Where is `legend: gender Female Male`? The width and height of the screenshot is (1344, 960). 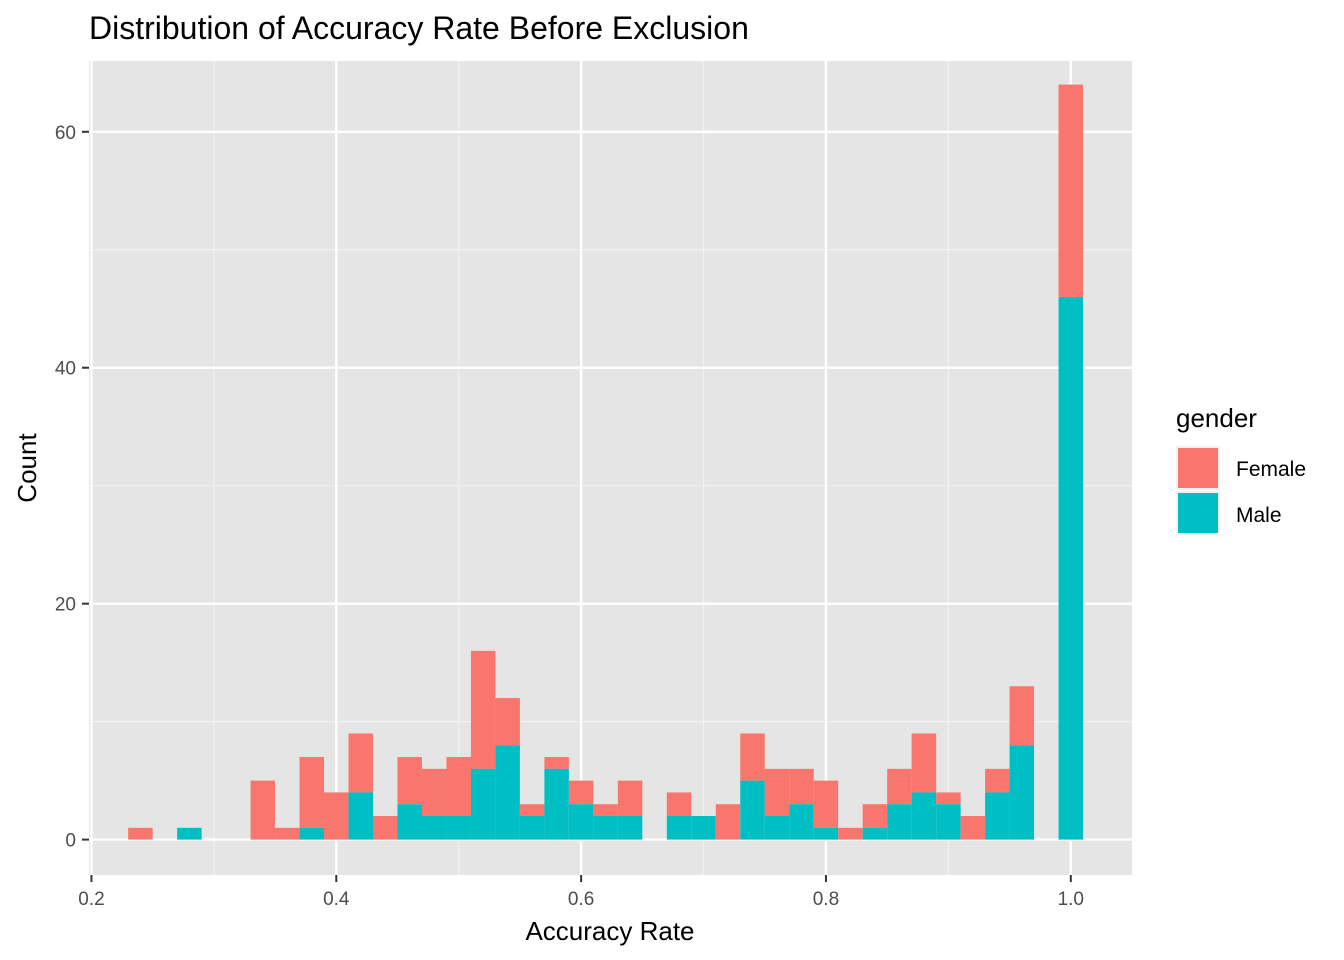
legend: gender Female Male is located at coordinates (1241, 469).